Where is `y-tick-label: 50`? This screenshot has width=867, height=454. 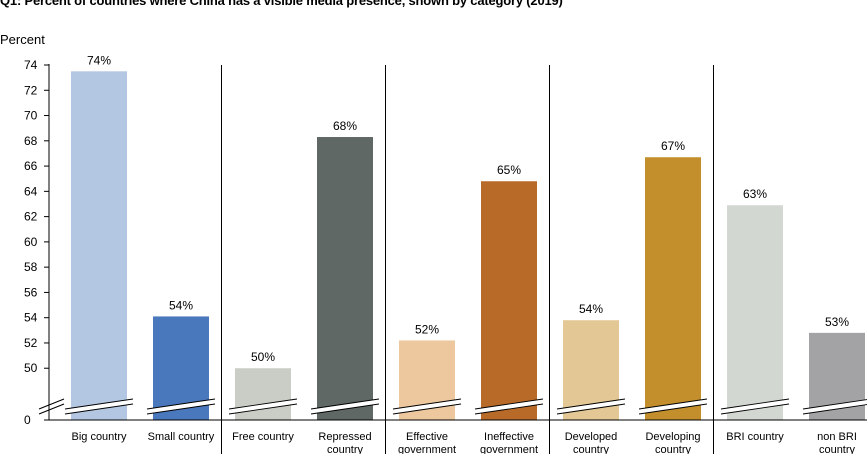
y-tick-label: 50 is located at coordinates (31, 368).